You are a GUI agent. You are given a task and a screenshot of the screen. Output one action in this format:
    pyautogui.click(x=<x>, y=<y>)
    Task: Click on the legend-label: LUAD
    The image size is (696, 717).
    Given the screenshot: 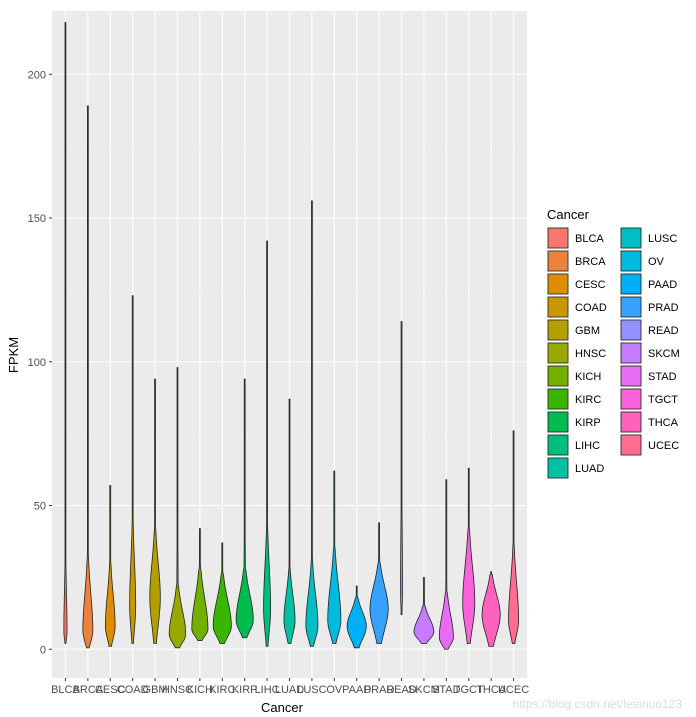 What is the action you would take?
    pyautogui.click(x=589, y=469)
    